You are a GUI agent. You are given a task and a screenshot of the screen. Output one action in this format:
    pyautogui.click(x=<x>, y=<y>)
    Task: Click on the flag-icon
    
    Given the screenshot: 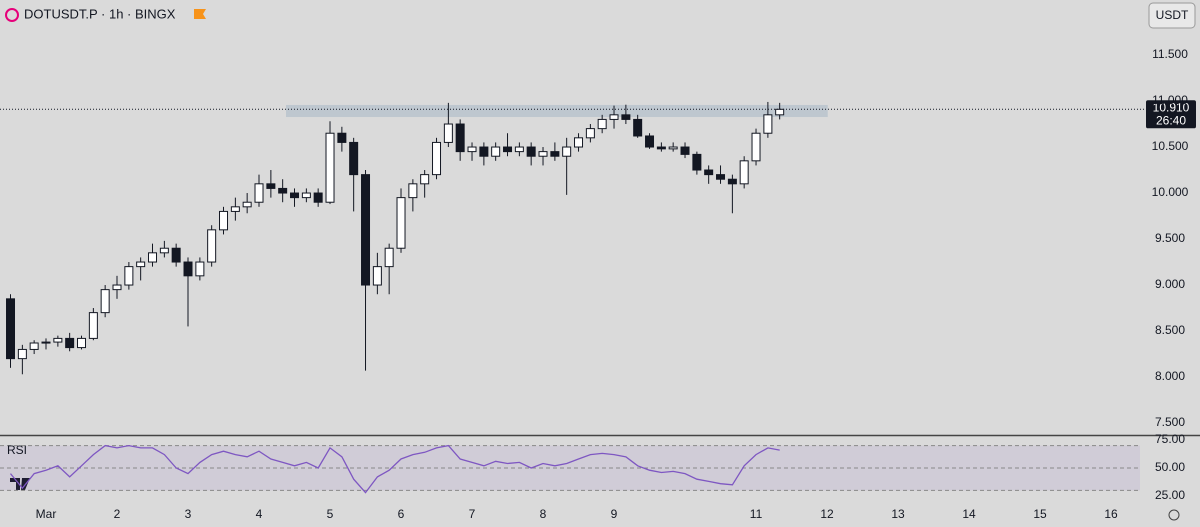 What is the action you would take?
    pyautogui.click(x=200, y=14)
    